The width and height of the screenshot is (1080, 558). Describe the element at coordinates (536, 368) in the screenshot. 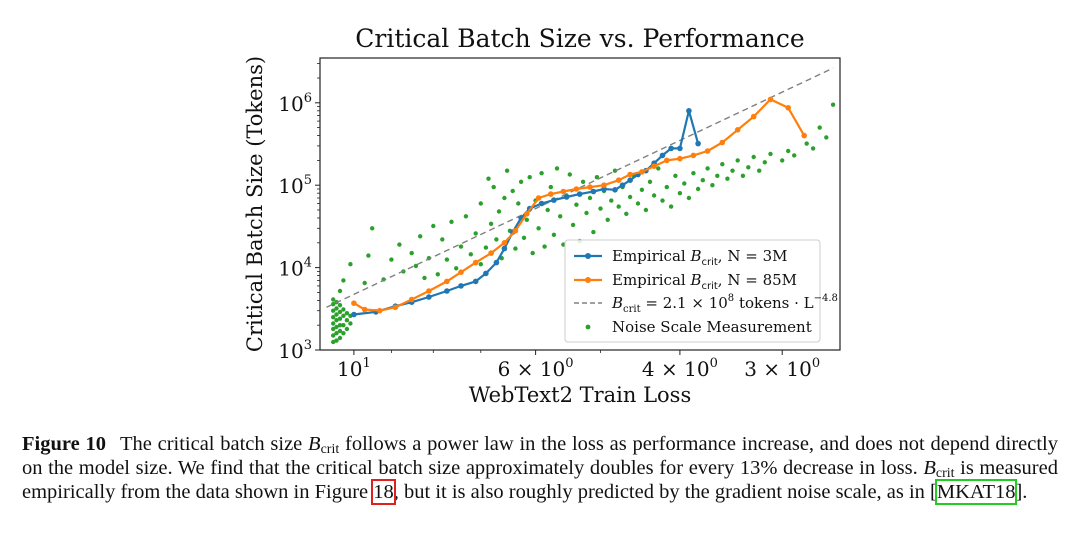

I see `x-tick-label: 6 × 100` at that location.